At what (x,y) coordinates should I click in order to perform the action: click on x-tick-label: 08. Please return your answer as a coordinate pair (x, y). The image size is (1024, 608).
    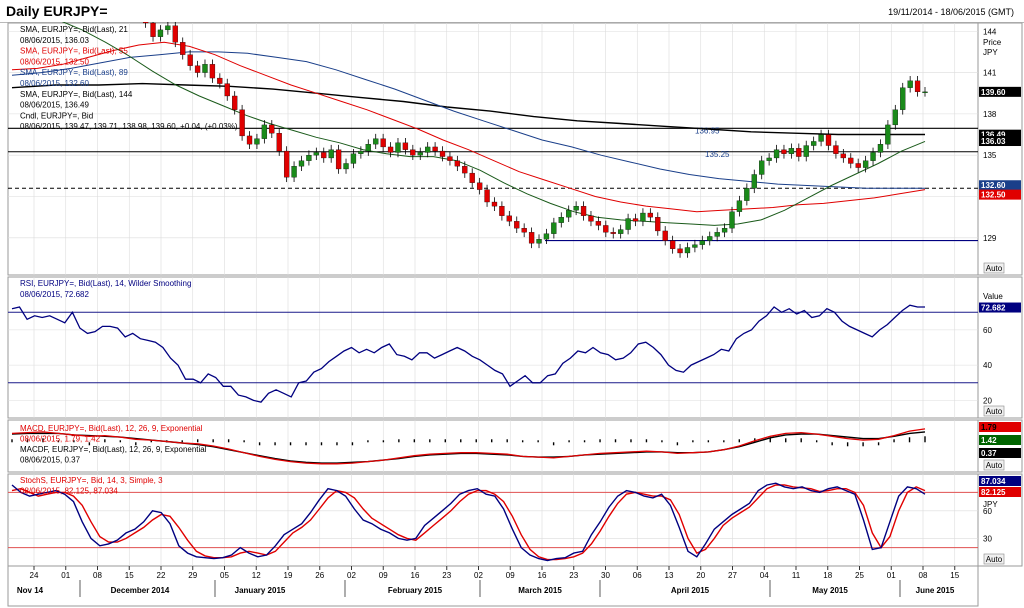
    Looking at the image, I should click on (923, 575).